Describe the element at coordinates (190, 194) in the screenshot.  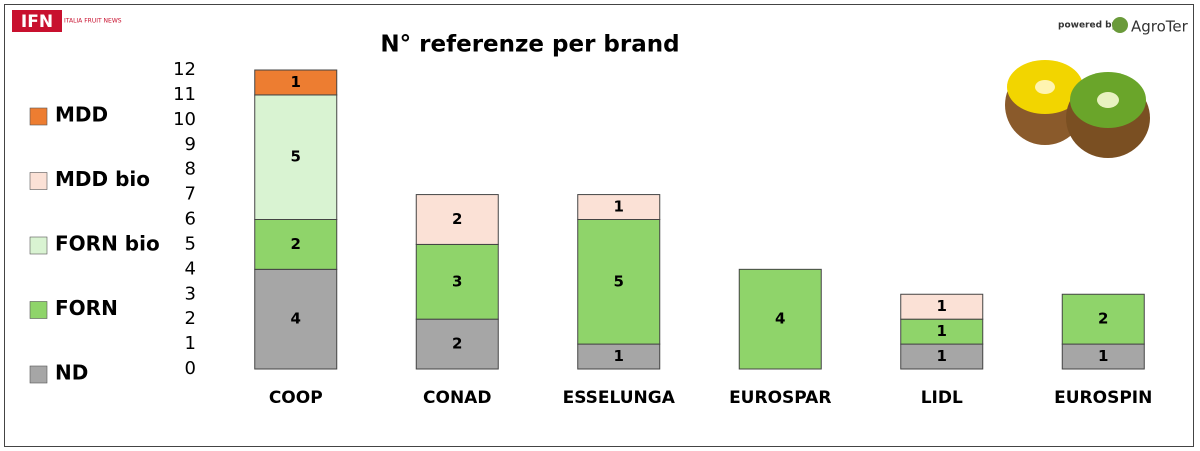
I see `y-tick-label: 7` at that location.